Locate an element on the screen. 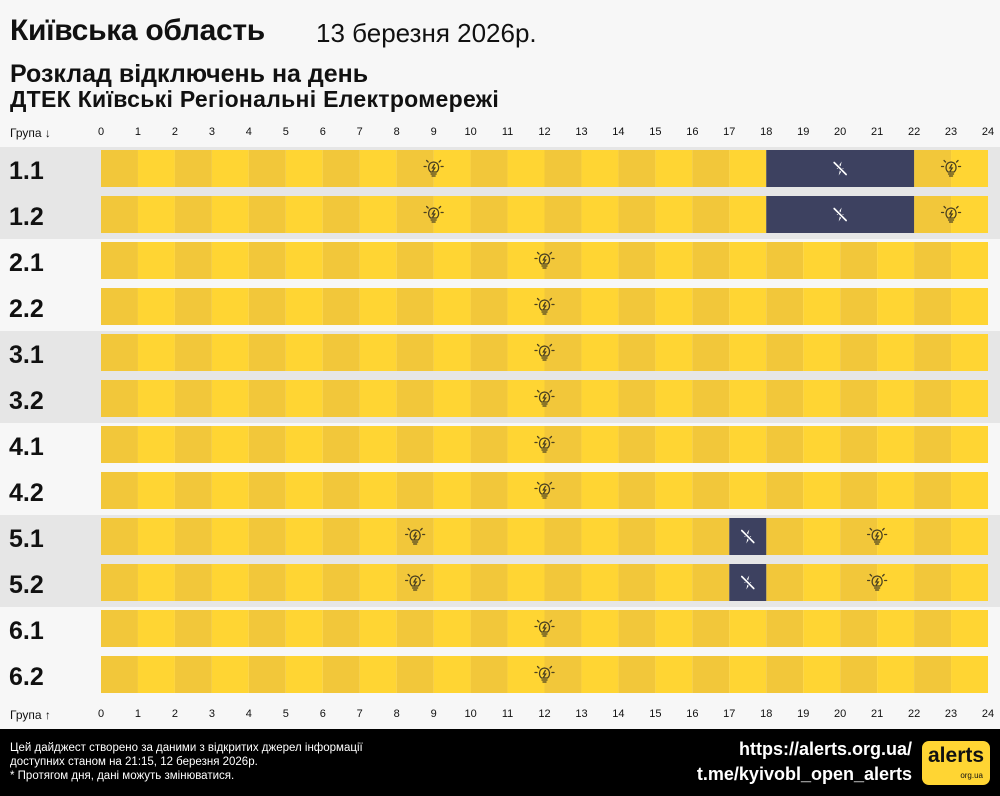 The image size is (1000, 796). hour-tick-label: 7 is located at coordinates (359, 132).